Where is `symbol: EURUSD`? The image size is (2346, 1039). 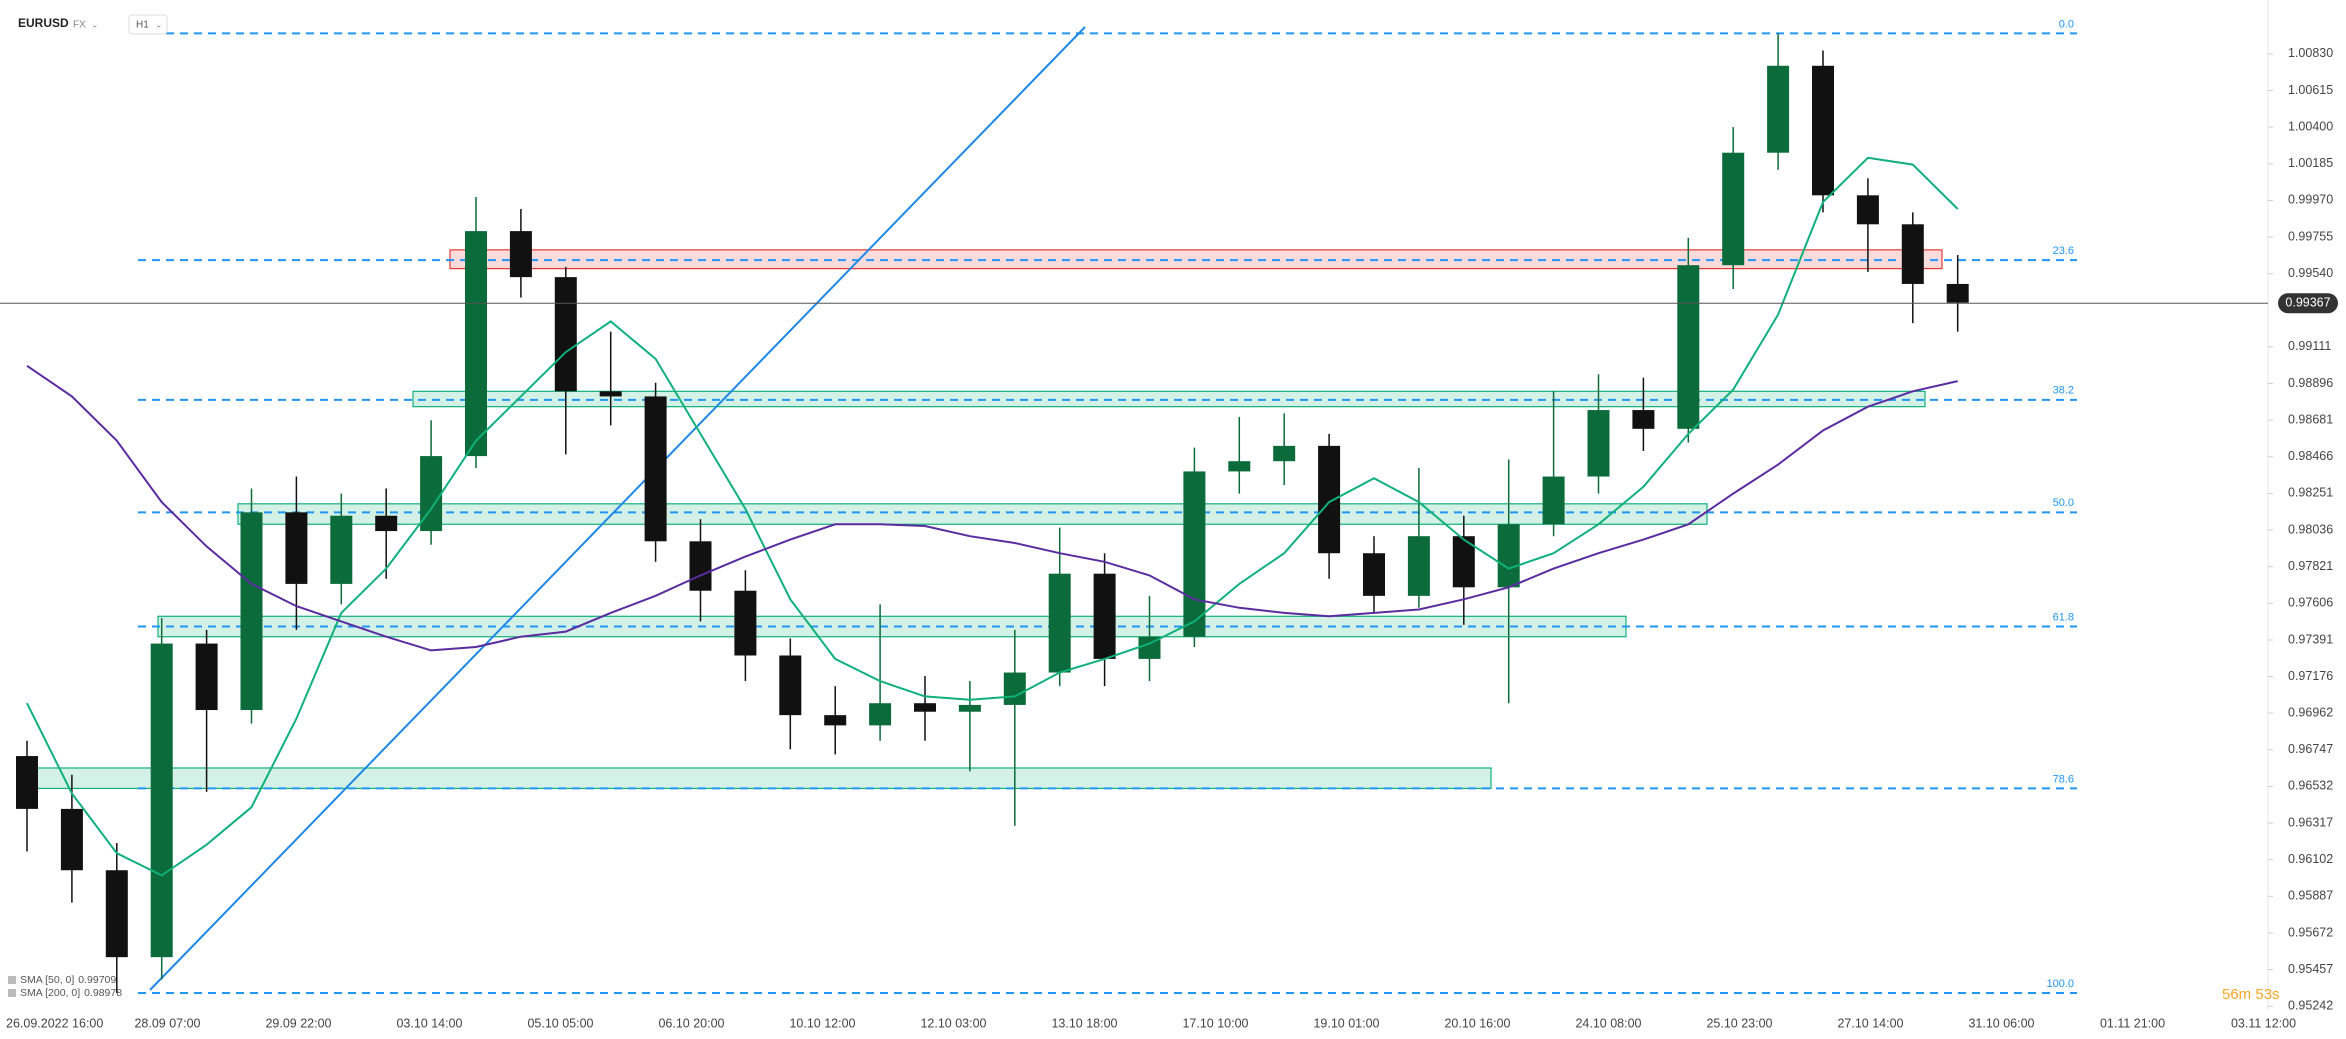 symbol: EURUSD is located at coordinates (43, 23).